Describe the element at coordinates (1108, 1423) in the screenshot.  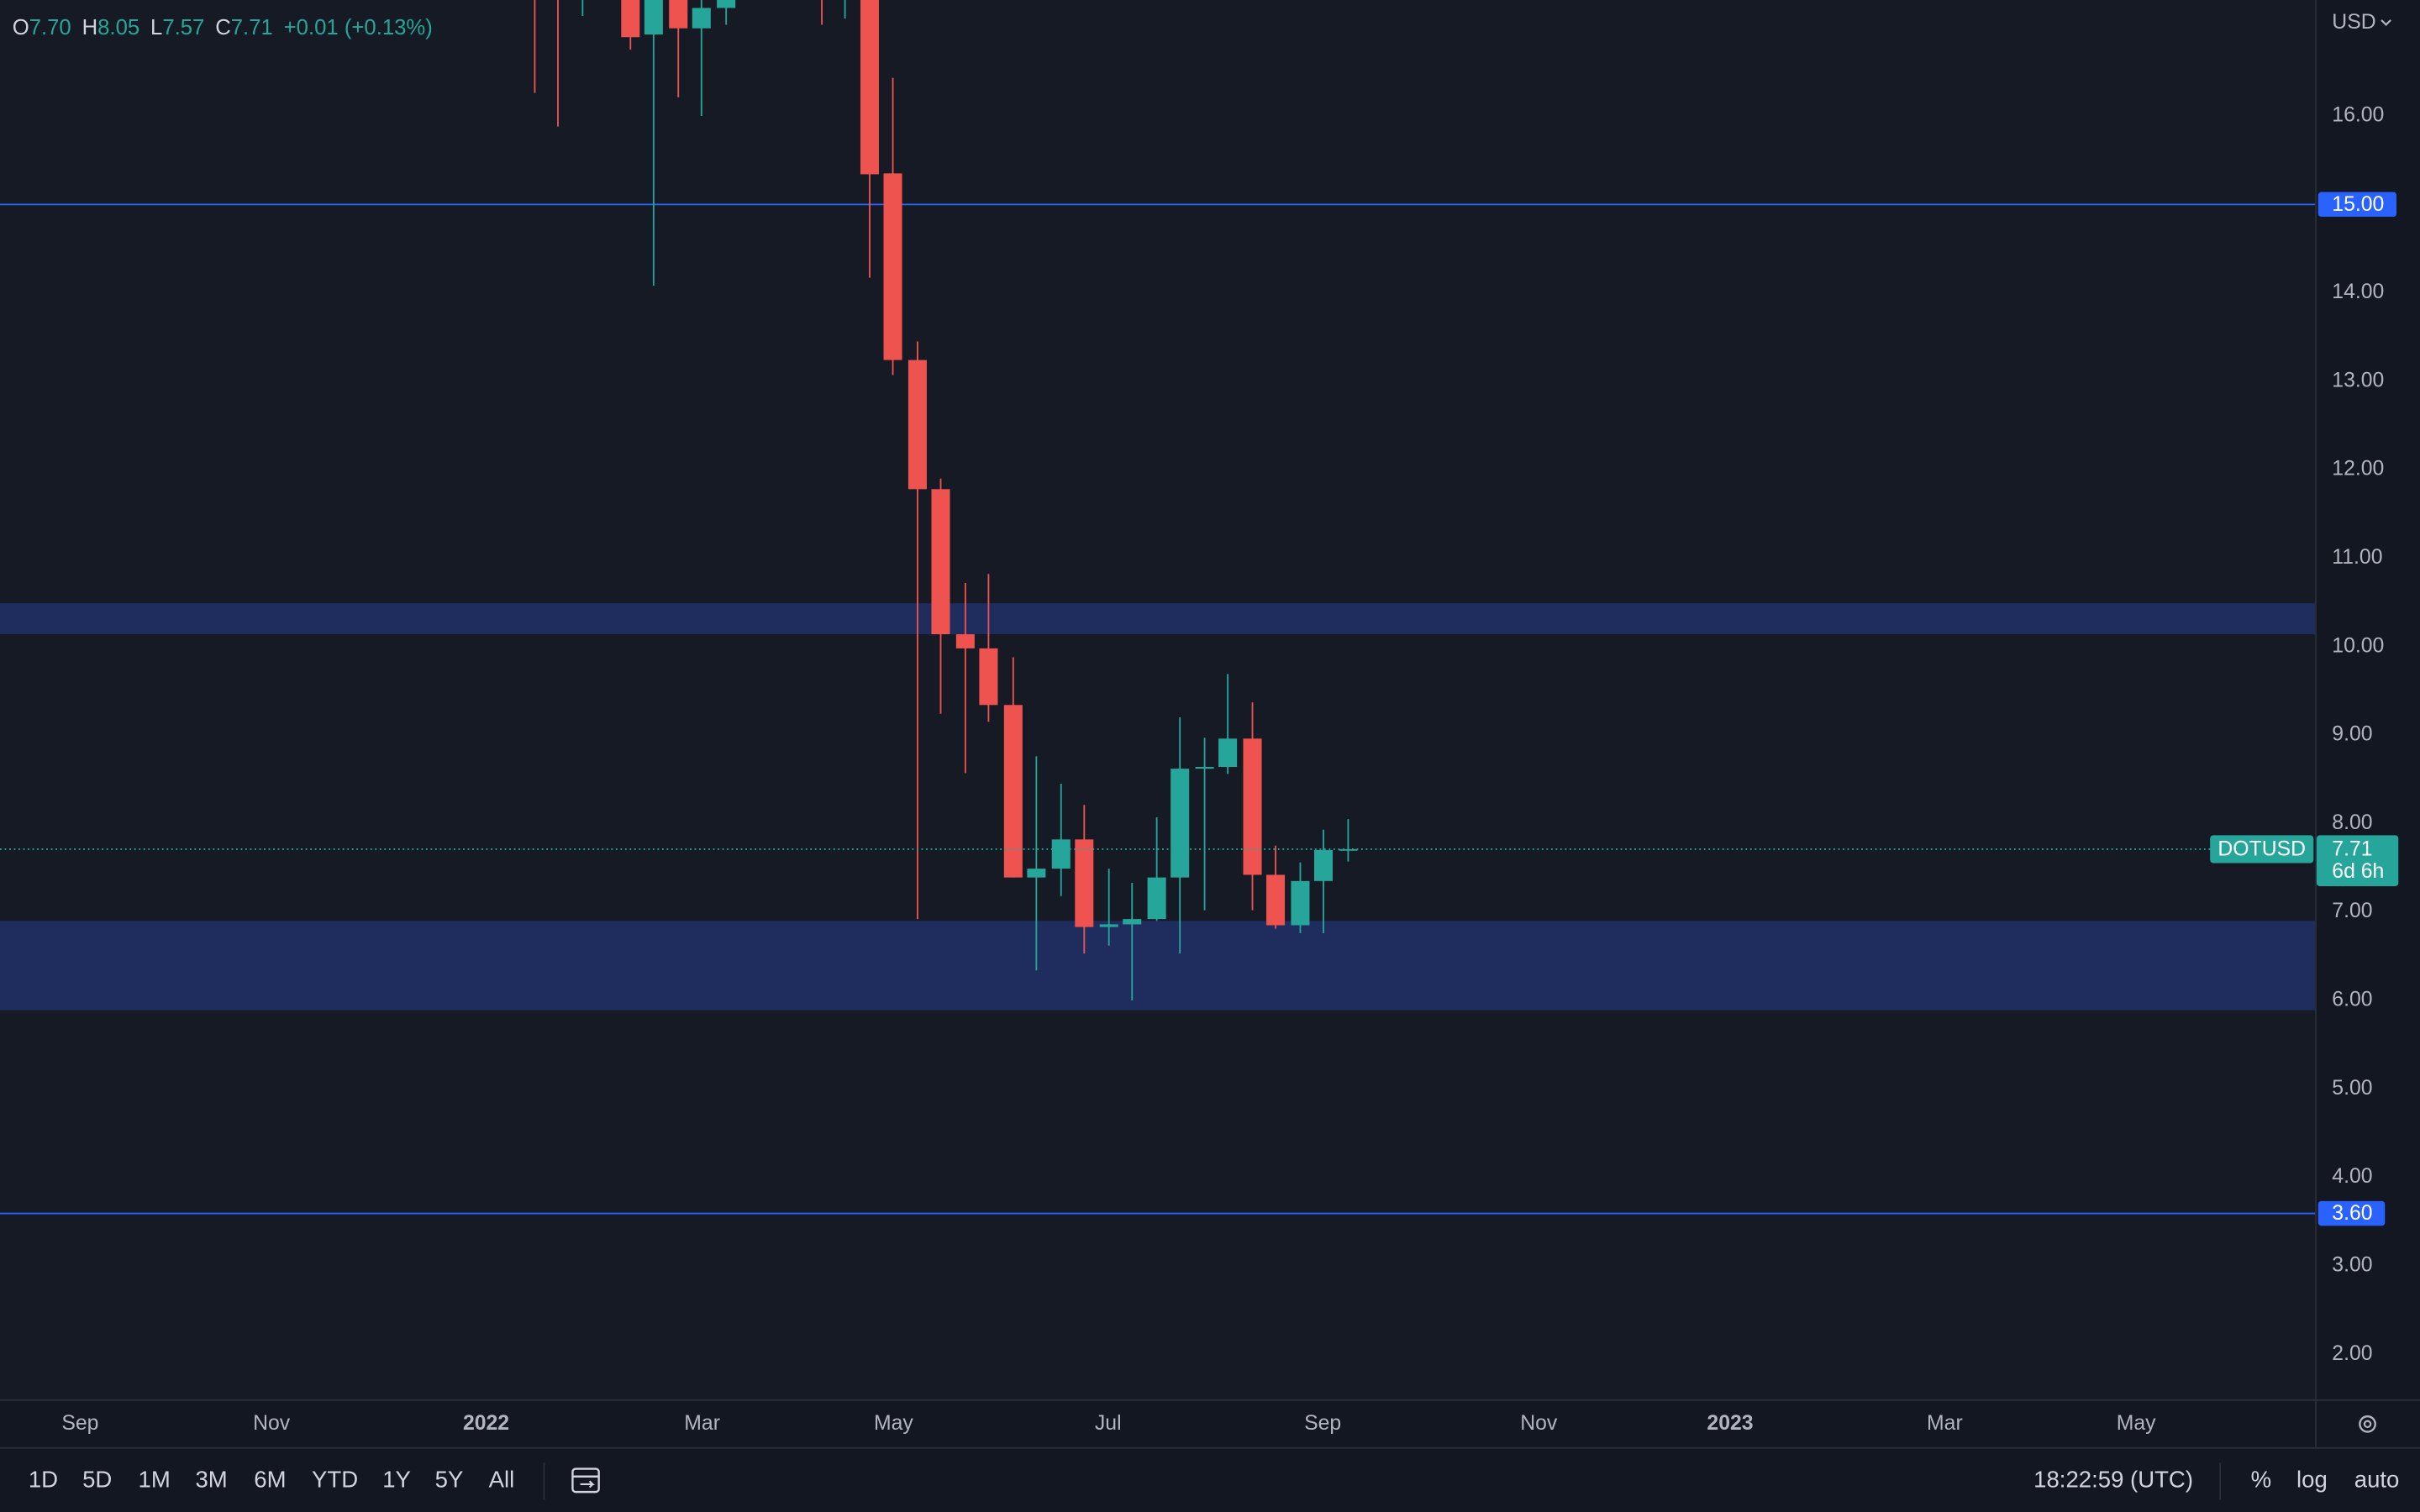
I see `x-tick-label: Jul` at that location.